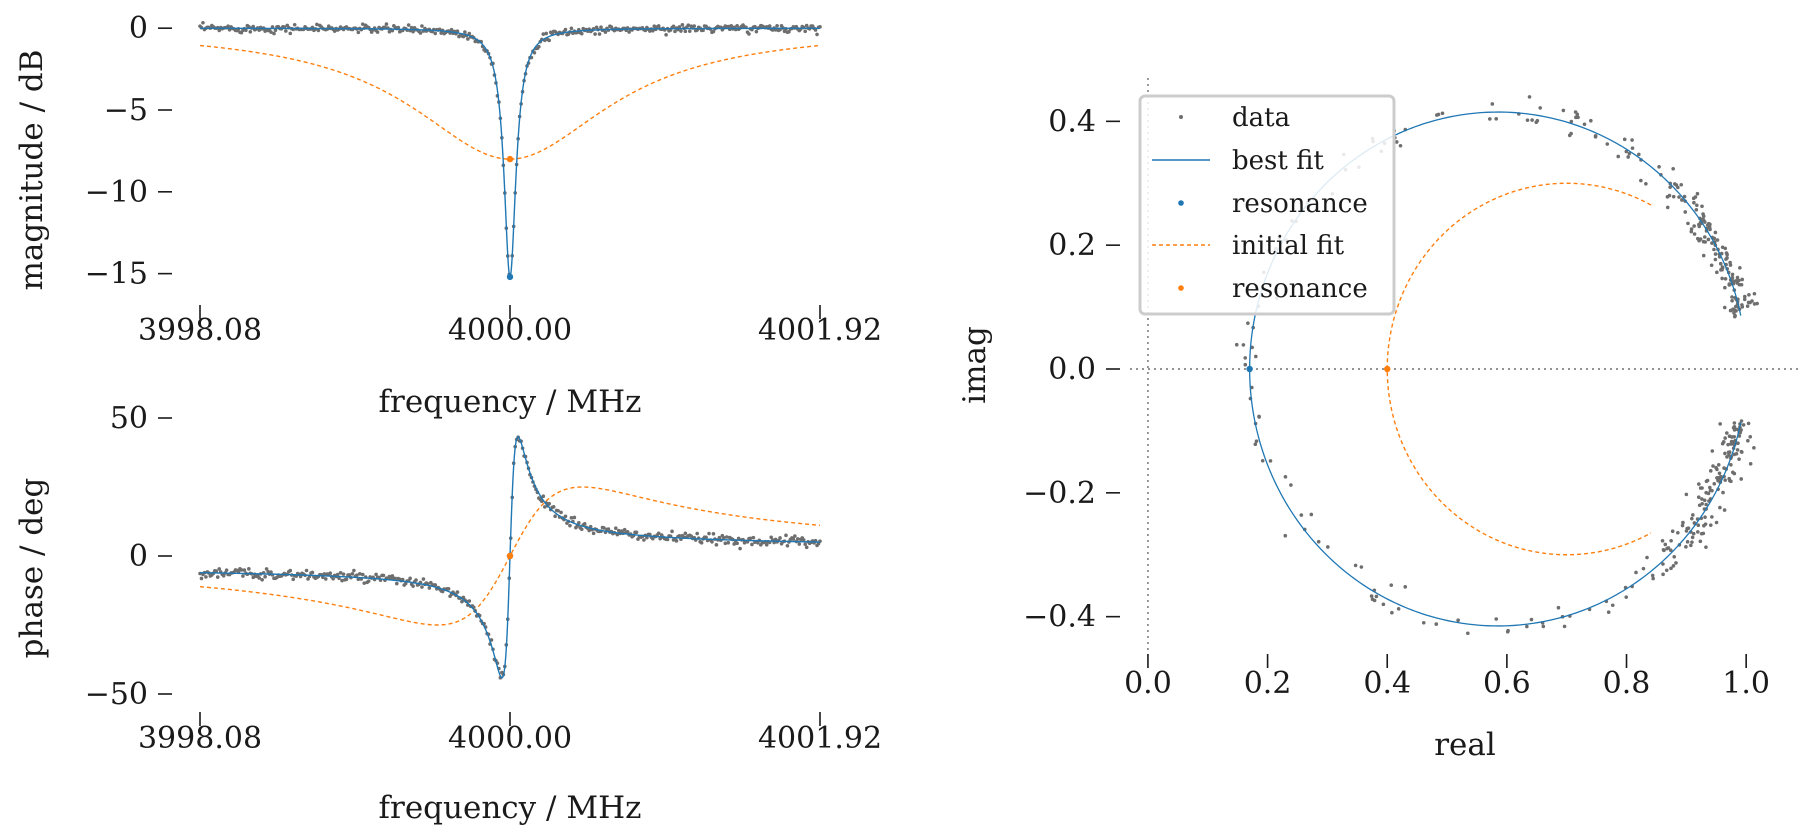  What do you see at coordinates (1148, 683) in the screenshot?
I see `complex-xtick-label-0: 0.0` at bounding box center [1148, 683].